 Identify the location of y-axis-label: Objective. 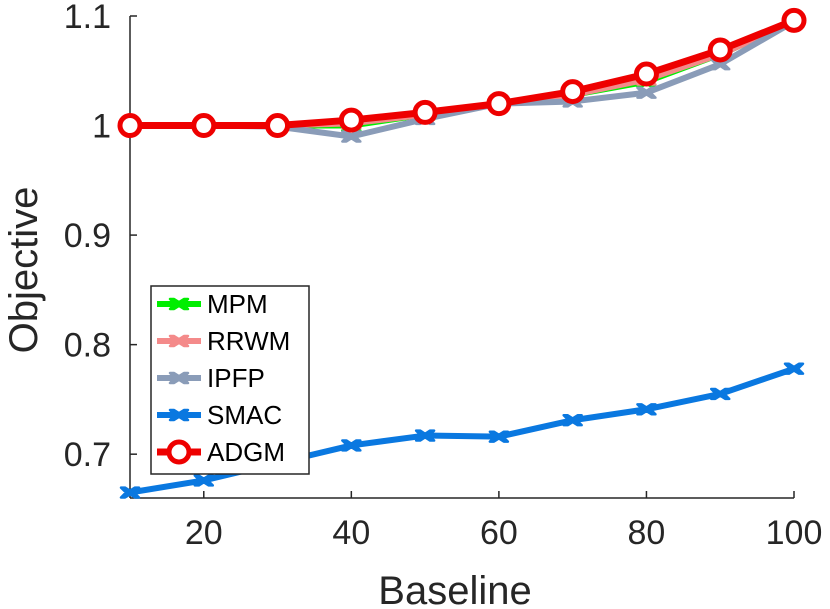
(24, 270).